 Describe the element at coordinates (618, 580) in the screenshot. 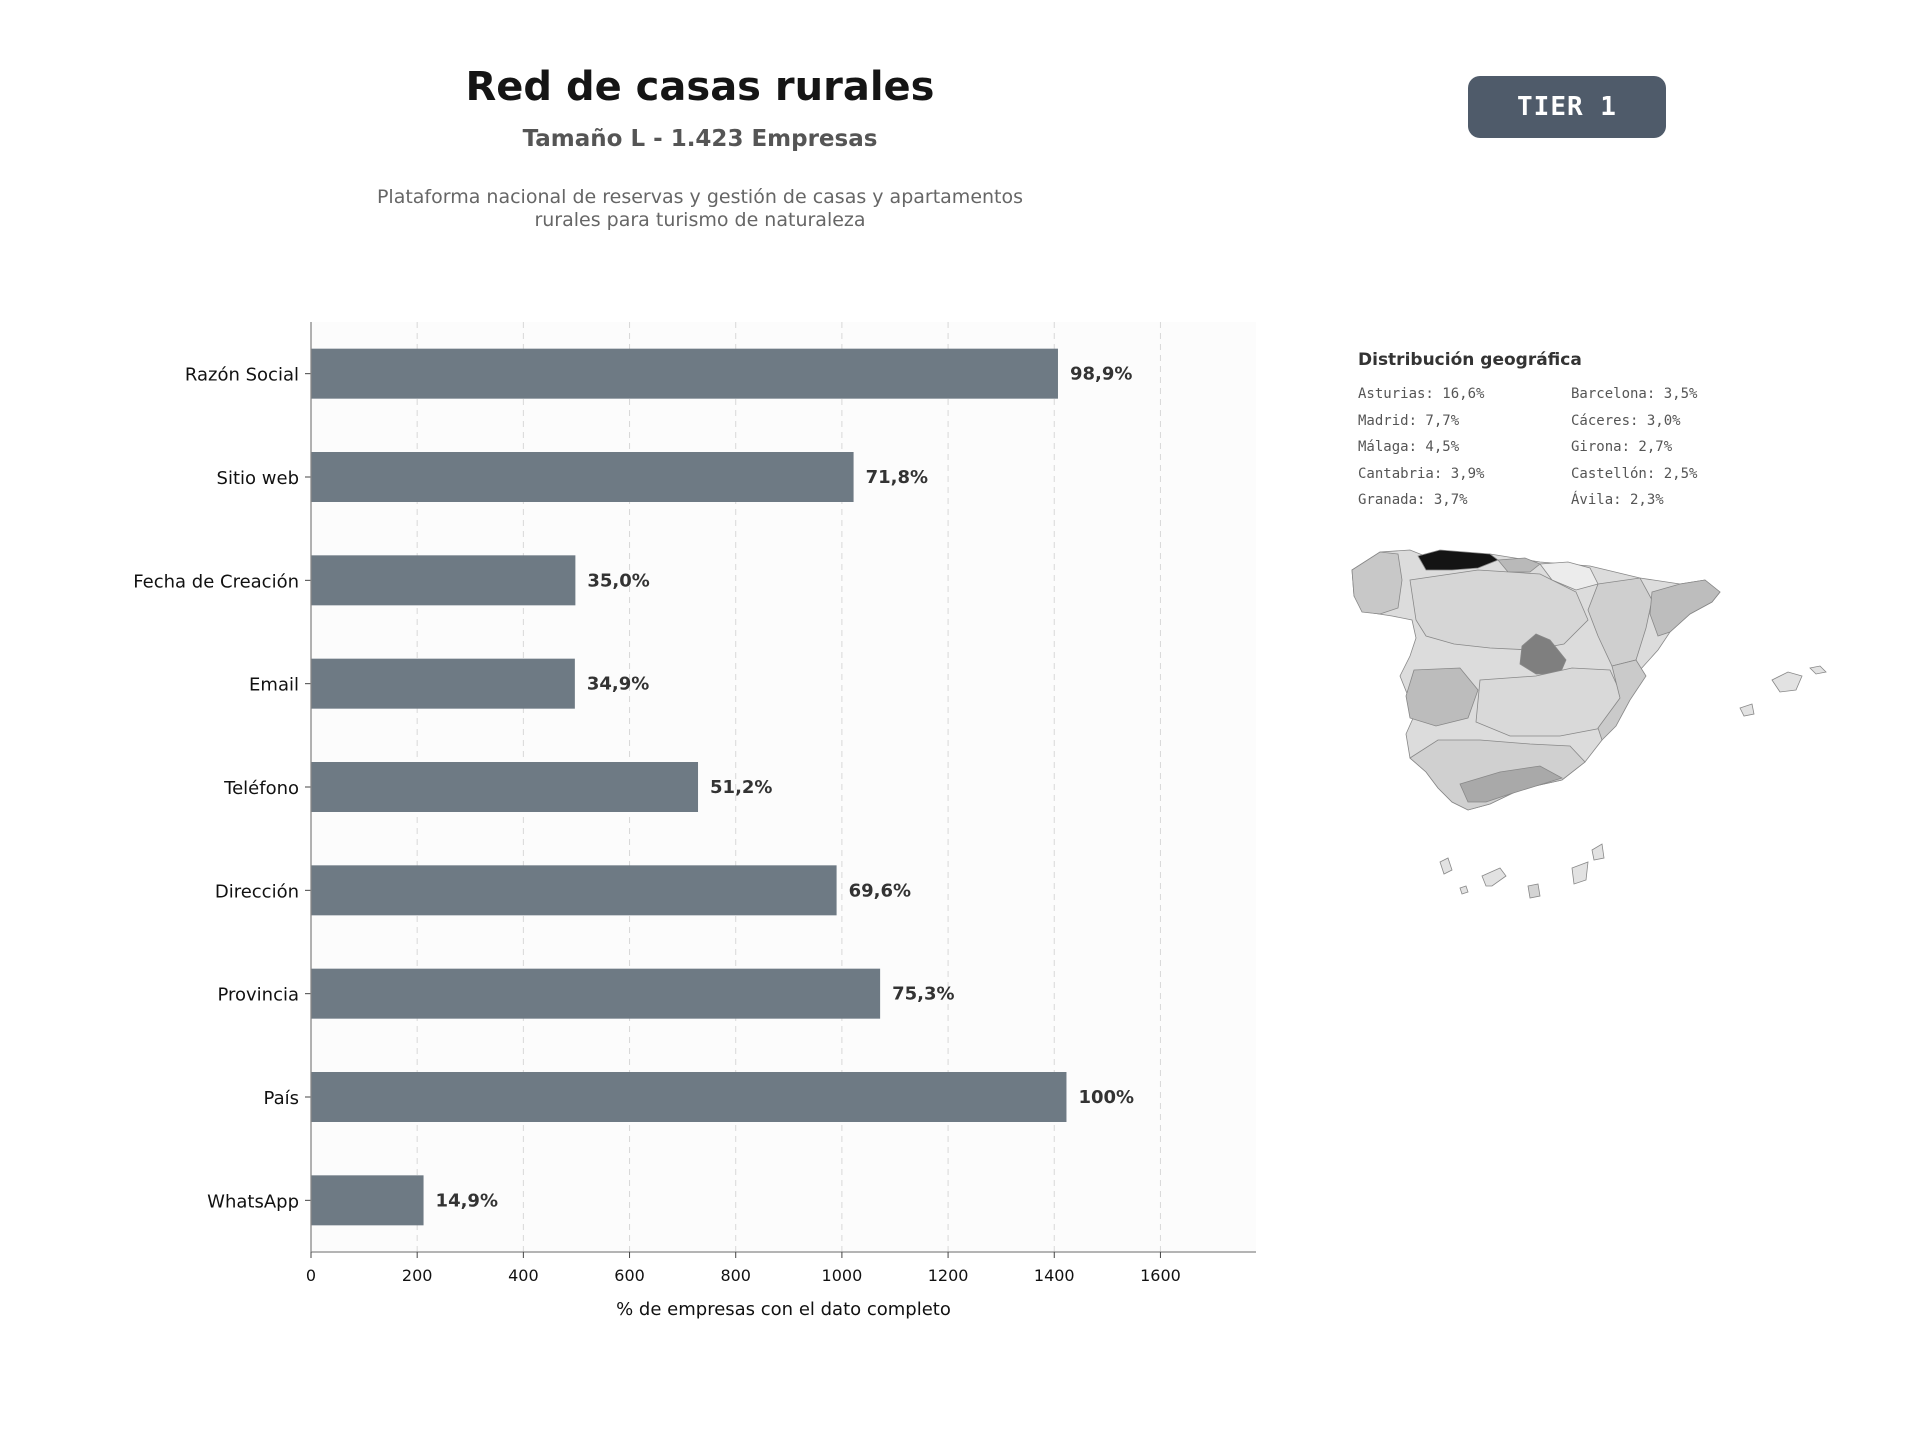

I see `data-label: 35,0%` at that location.